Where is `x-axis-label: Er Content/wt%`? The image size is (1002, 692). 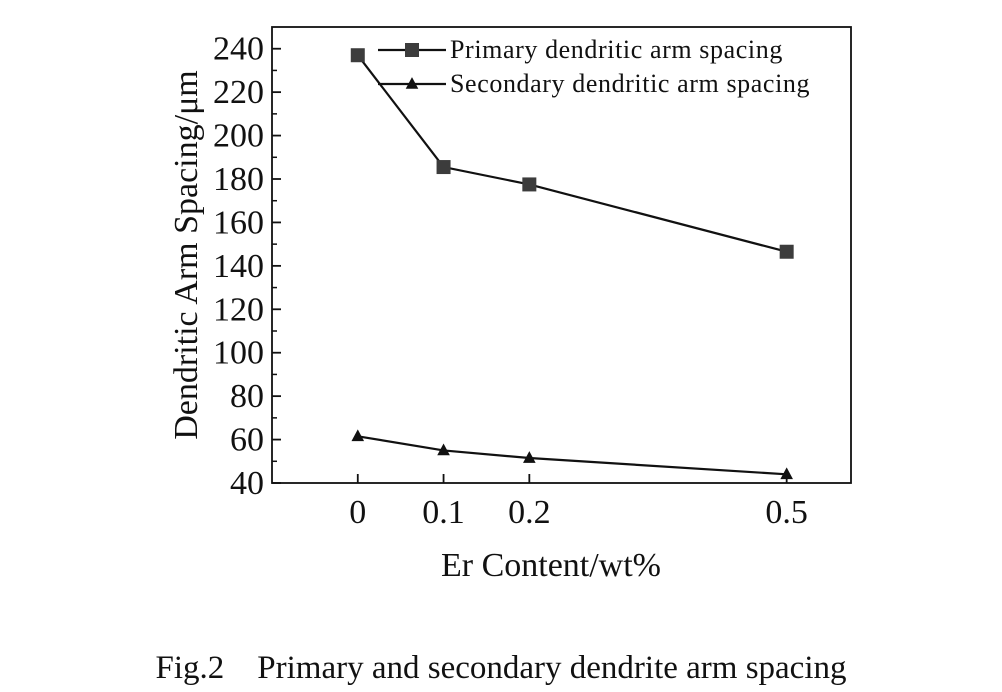
x-axis-label: Er Content/wt% is located at coordinates (551, 565).